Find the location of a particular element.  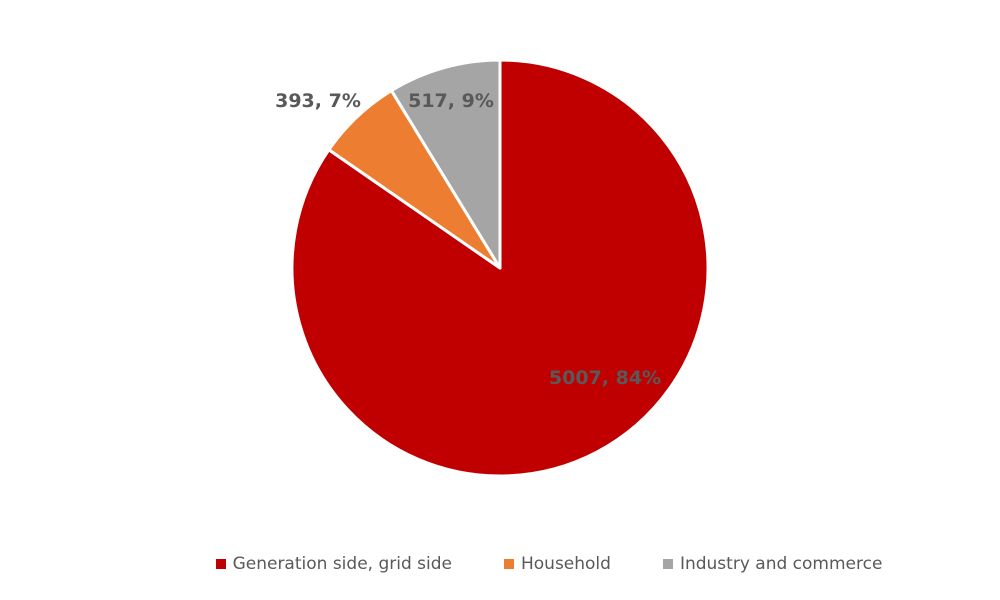

legend-label-household: Household is located at coordinates (565, 564).